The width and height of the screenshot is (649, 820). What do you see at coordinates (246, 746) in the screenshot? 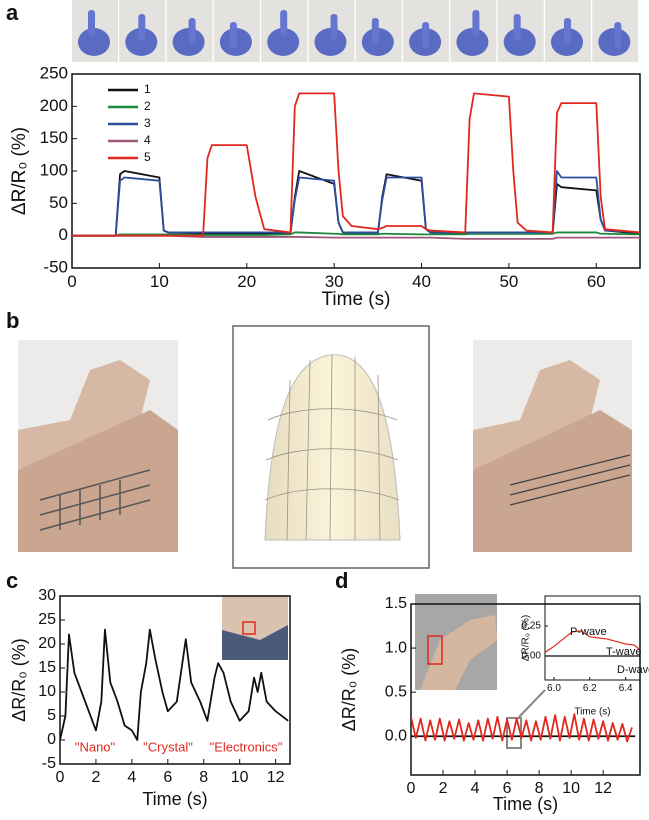
I see `annotation: "Electronics"` at bounding box center [246, 746].